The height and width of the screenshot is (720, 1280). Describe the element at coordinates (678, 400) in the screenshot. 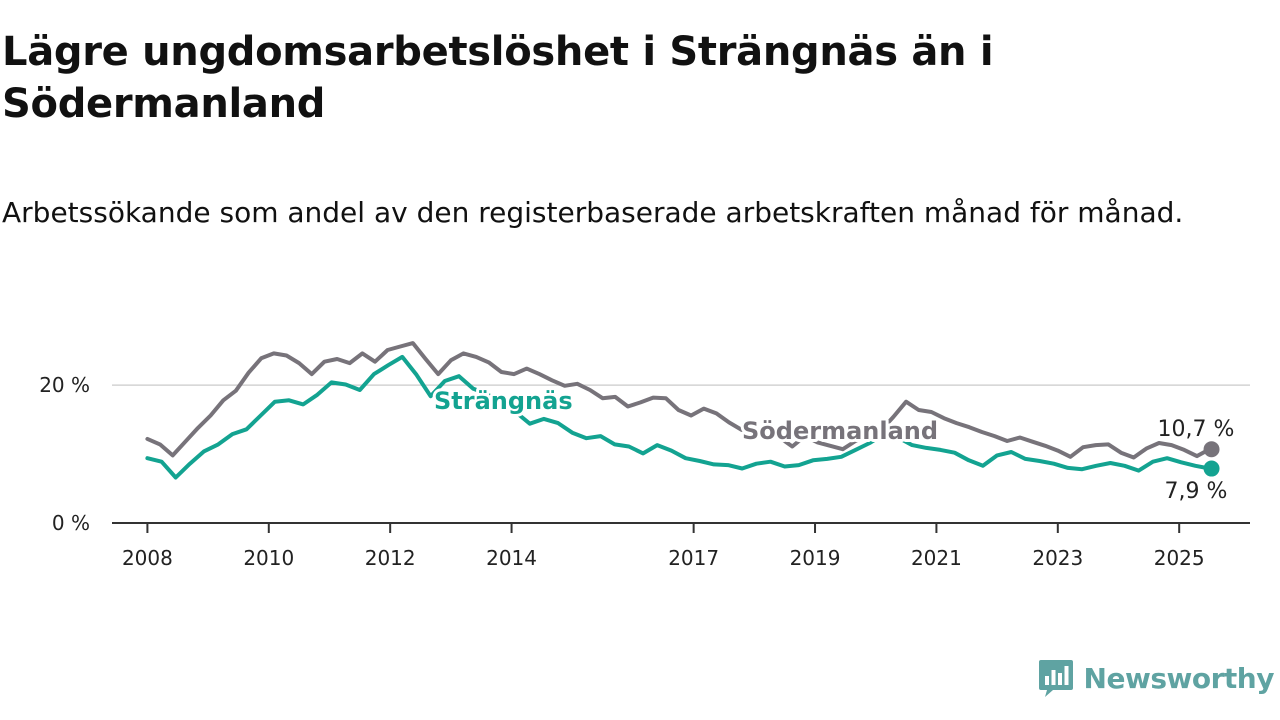

I see `series-line-sodermanland` at that location.